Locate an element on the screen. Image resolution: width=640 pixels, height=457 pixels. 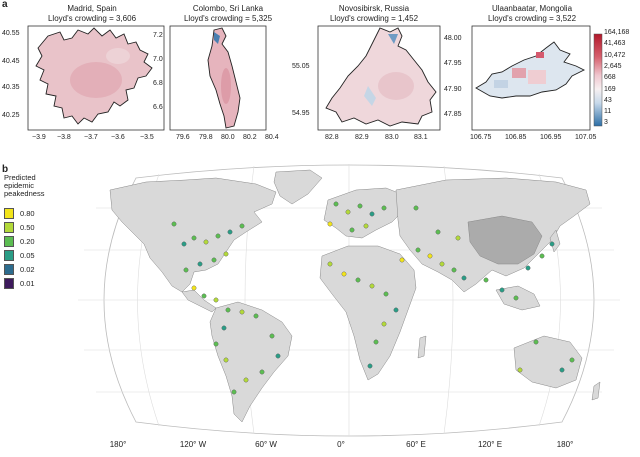
north-america is located at coordinates (193, 235).